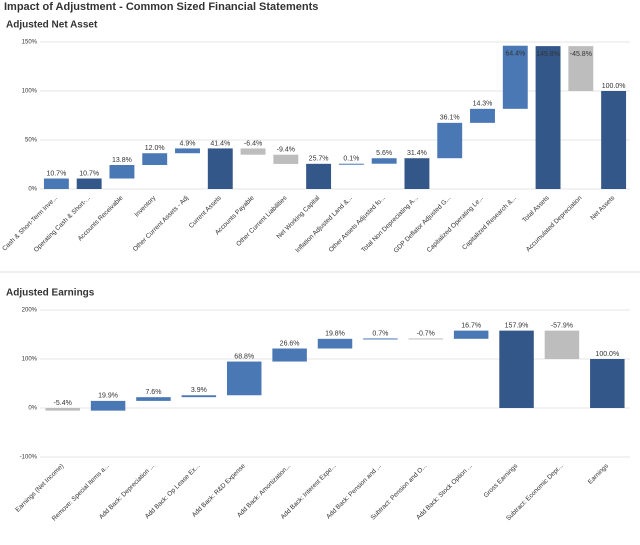 The width and height of the screenshot is (640, 545). What do you see at coordinates (155, 148) in the screenshot?
I see `data-label: 12.0%` at bounding box center [155, 148].